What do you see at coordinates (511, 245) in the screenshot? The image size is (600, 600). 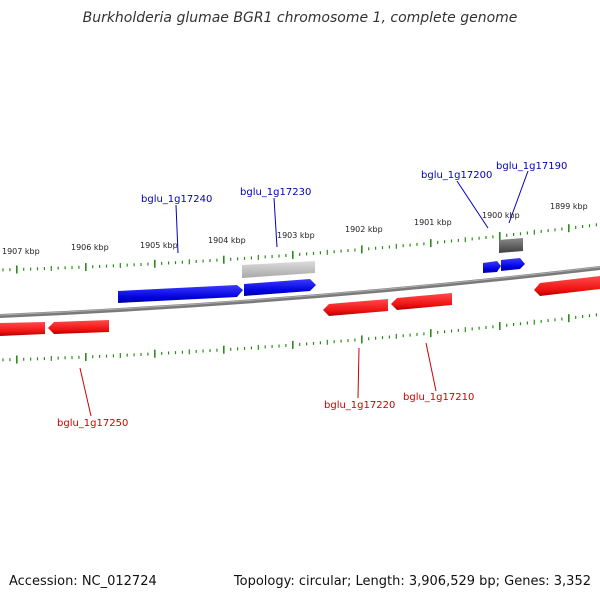 I see `gene-dark-1900kbp` at bounding box center [511, 245].